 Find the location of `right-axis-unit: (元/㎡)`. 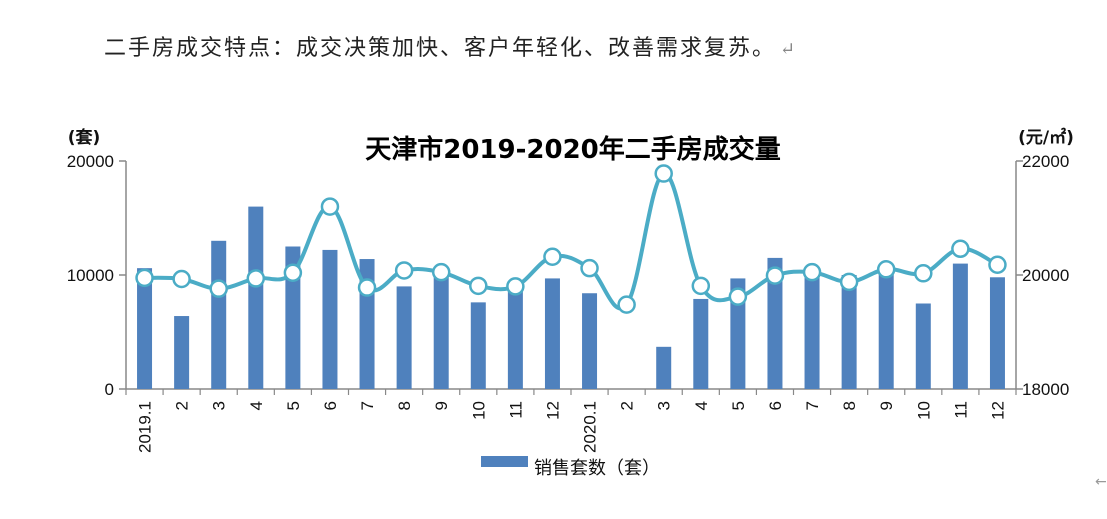

right-axis-unit: (元/㎡) is located at coordinates (1046, 137).